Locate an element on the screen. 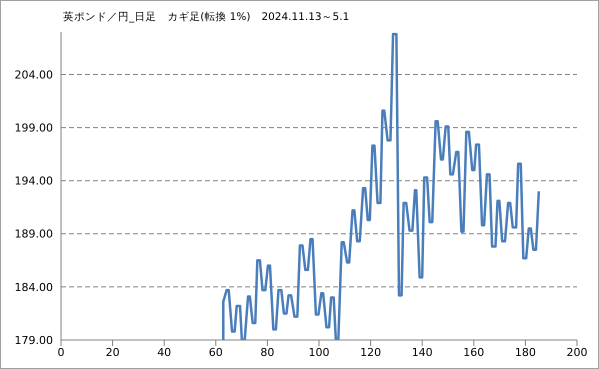 This screenshot has width=599, height=369. x-tick-label: 180 is located at coordinates (525, 352).